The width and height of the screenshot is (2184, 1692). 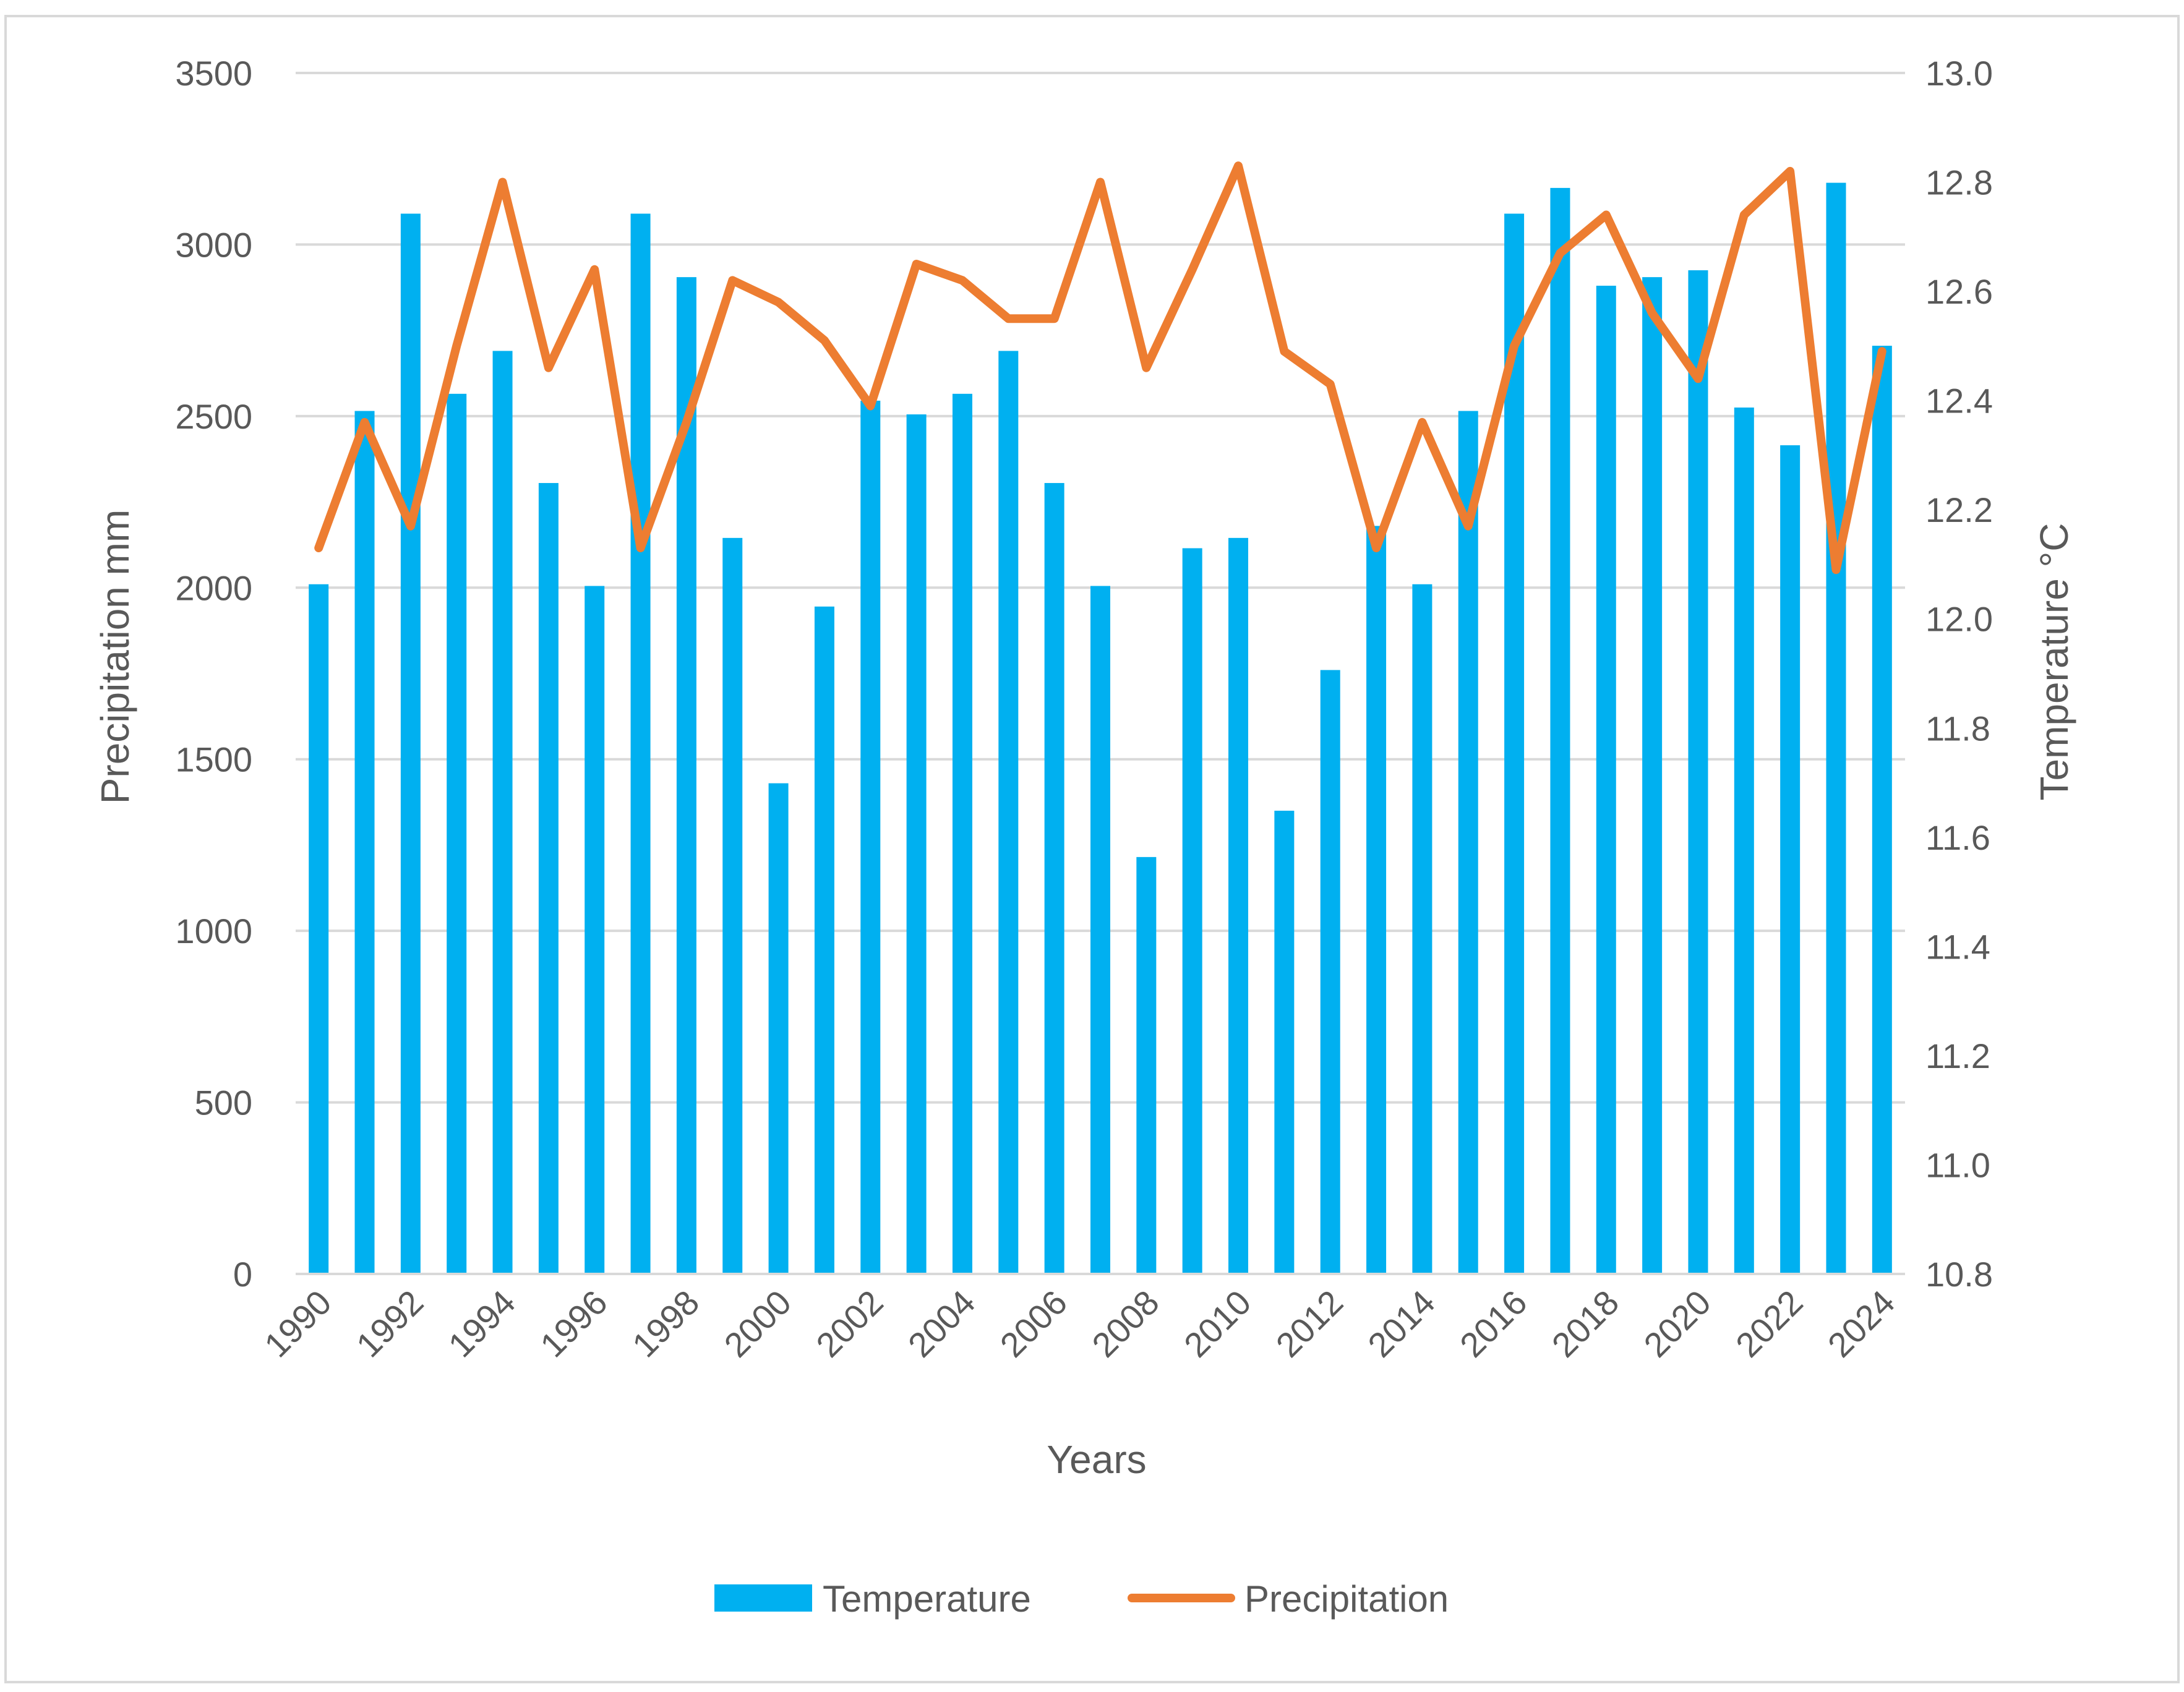 What do you see at coordinates (962, 833) in the screenshot?
I see `bar-2004` at bounding box center [962, 833].